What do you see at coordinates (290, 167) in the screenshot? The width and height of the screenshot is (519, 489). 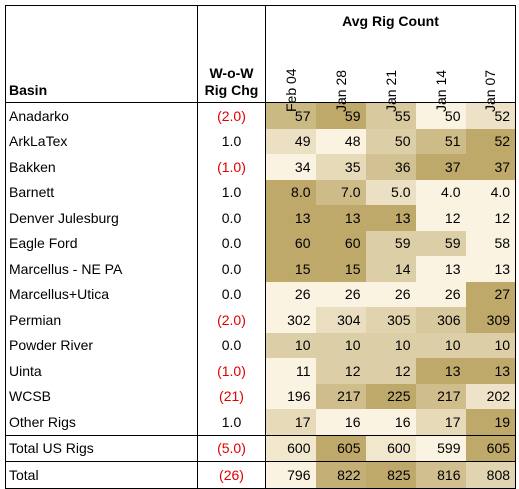 I see `rig-count-cell: 34` at bounding box center [290, 167].